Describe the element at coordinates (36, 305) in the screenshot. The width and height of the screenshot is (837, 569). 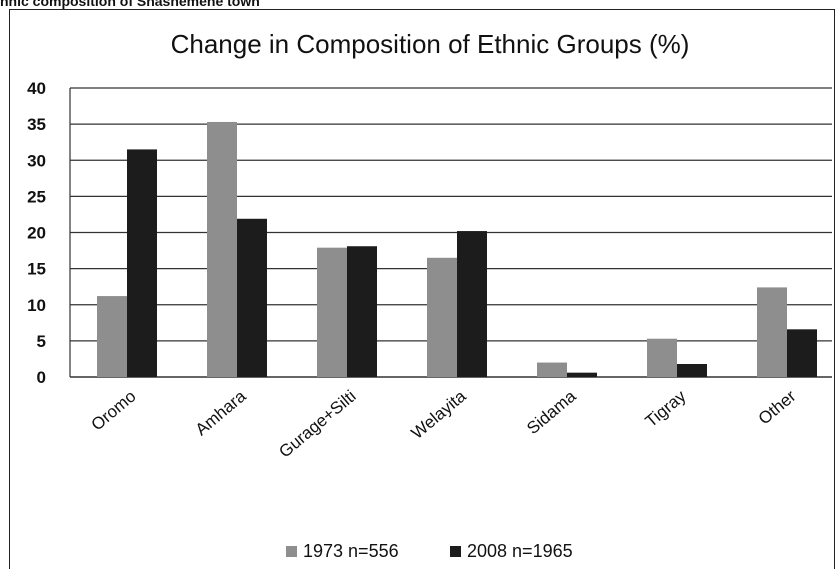
I see `y-tick-label-10: 10` at that location.